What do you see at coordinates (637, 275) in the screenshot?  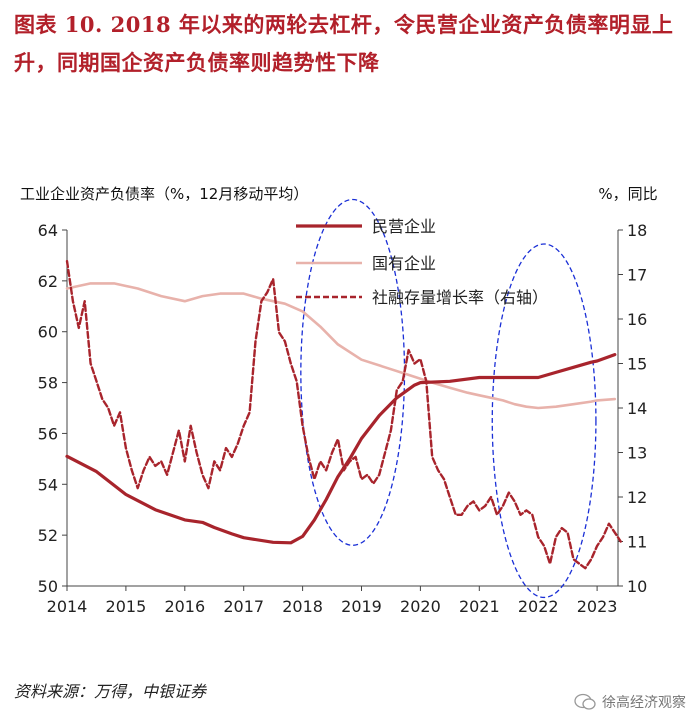 I see `right-tick-label: 17` at bounding box center [637, 275].